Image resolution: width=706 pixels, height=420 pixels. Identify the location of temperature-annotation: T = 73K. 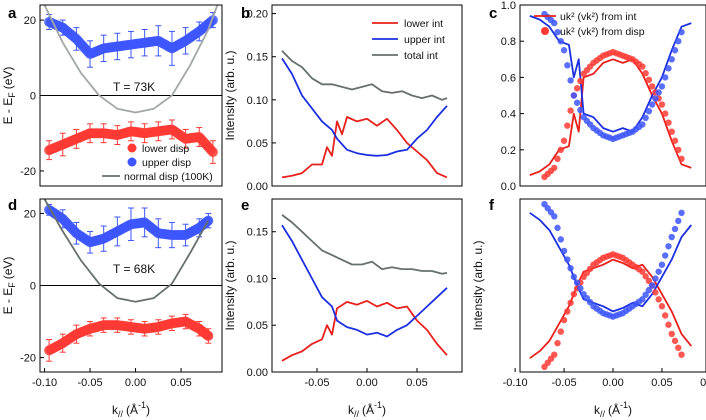
(134, 87).